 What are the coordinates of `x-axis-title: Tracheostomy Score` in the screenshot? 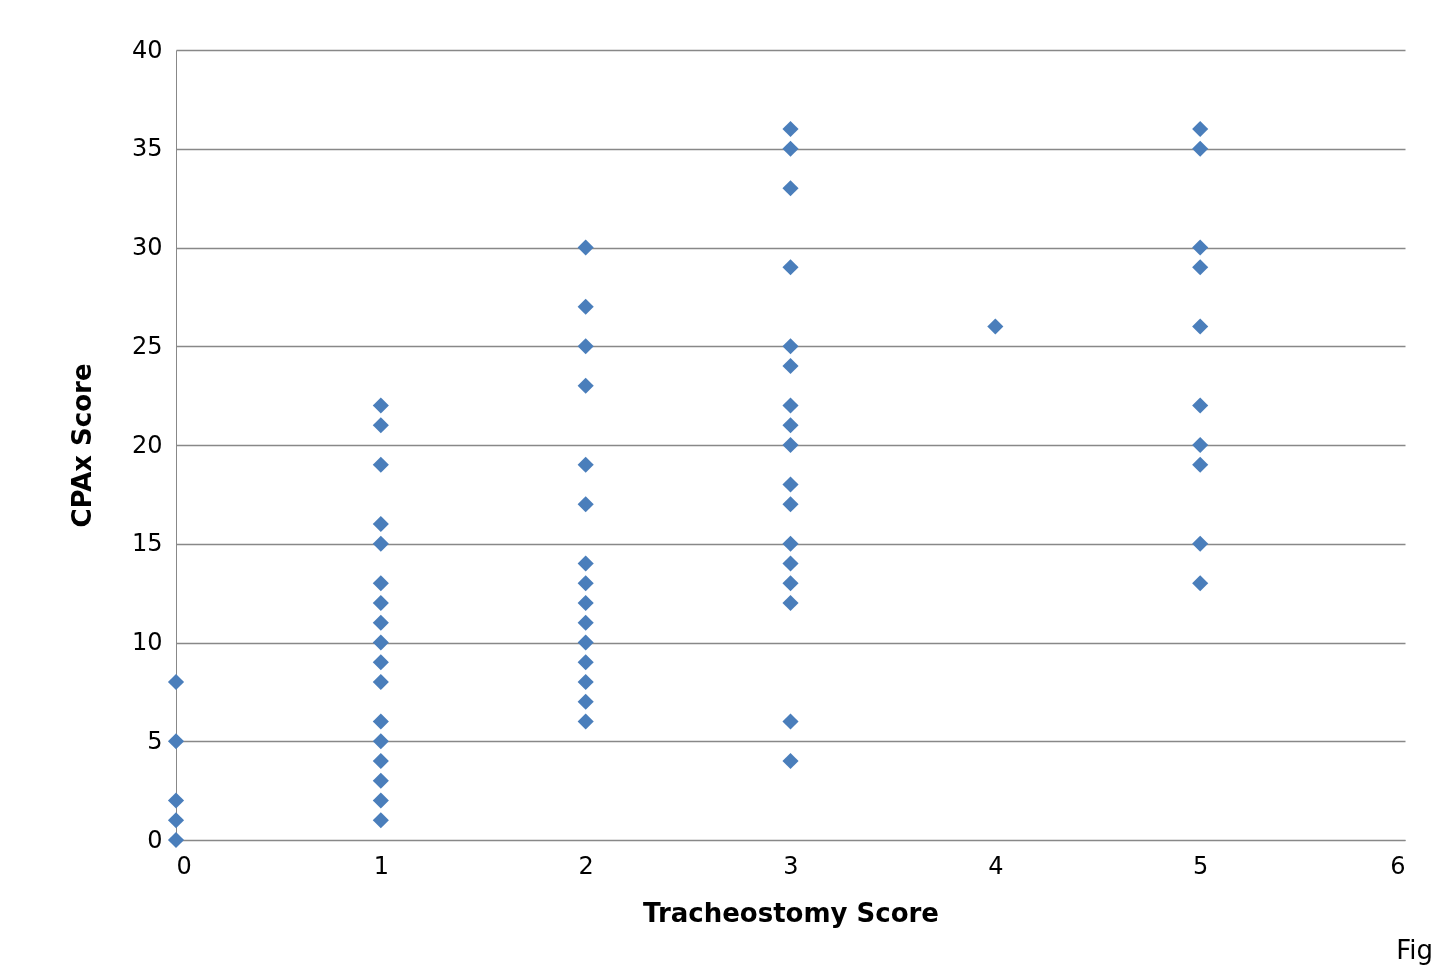 It's located at (791, 912).